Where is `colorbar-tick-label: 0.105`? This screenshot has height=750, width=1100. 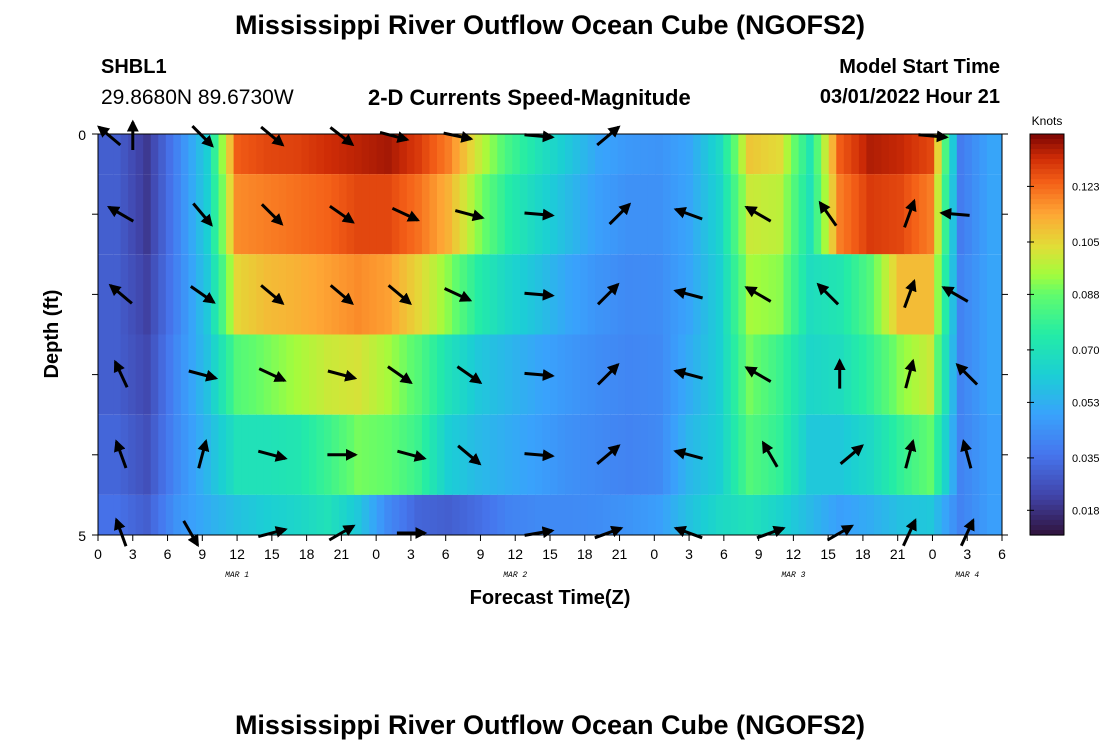 colorbar-tick-label: 0.105 is located at coordinates (1086, 243).